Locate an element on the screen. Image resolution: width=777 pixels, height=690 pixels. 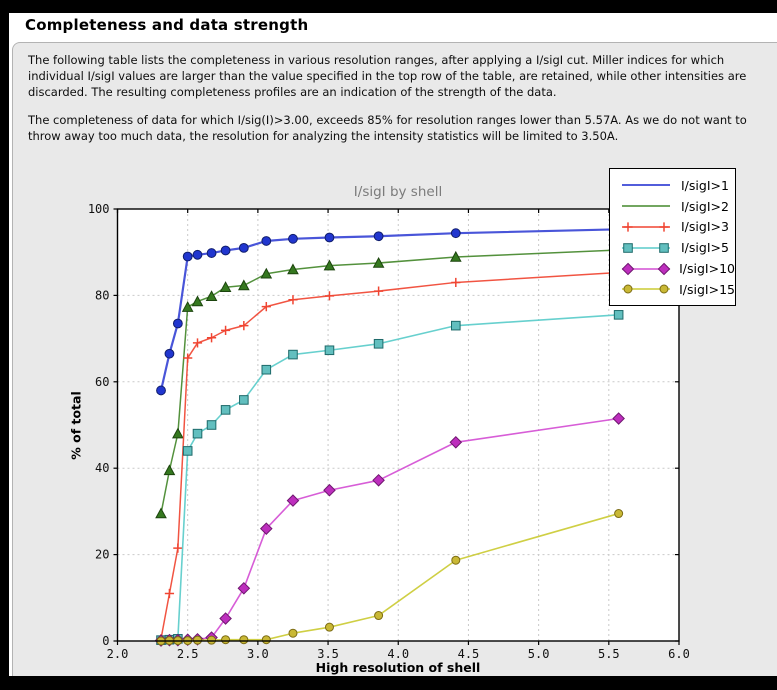
legend-entry-i-sigi-1: I/sigI>1 is located at coordinates (672, 185).